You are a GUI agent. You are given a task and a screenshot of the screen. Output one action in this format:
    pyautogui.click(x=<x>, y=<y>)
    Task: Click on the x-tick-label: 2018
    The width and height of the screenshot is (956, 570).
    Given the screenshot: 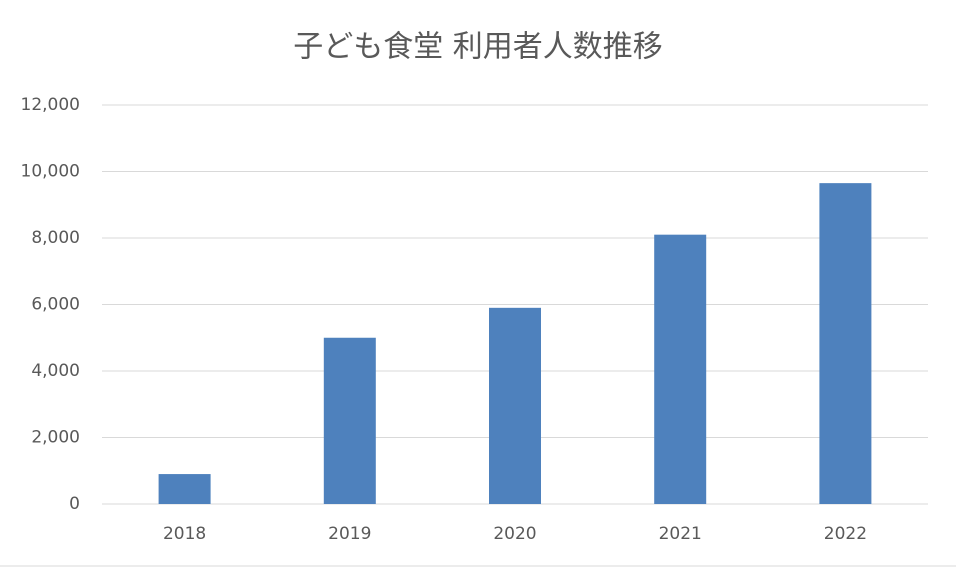 What is the action you would take?
    pyautogui.click(x=184, y=534)
    